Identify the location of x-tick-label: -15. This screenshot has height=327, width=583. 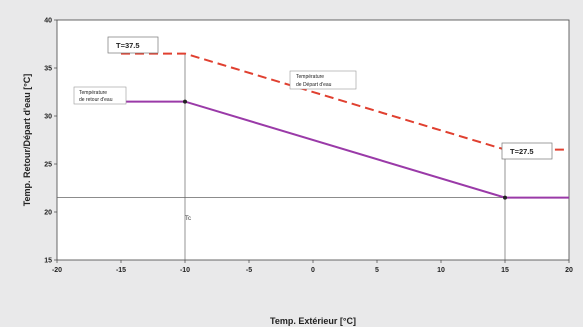
(121, 270).